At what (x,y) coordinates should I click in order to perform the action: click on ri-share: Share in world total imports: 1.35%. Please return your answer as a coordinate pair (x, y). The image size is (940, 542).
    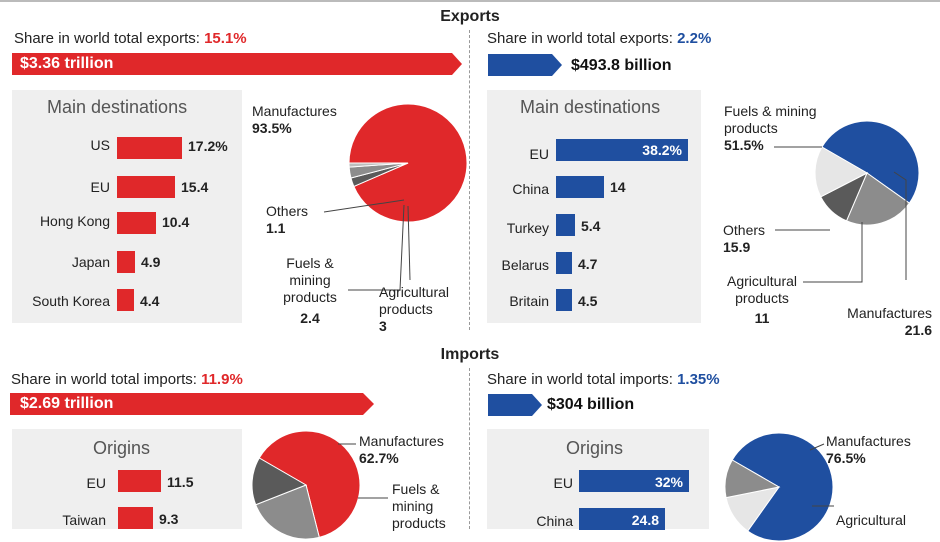
    Looking at the image, I should click on (603, 379).